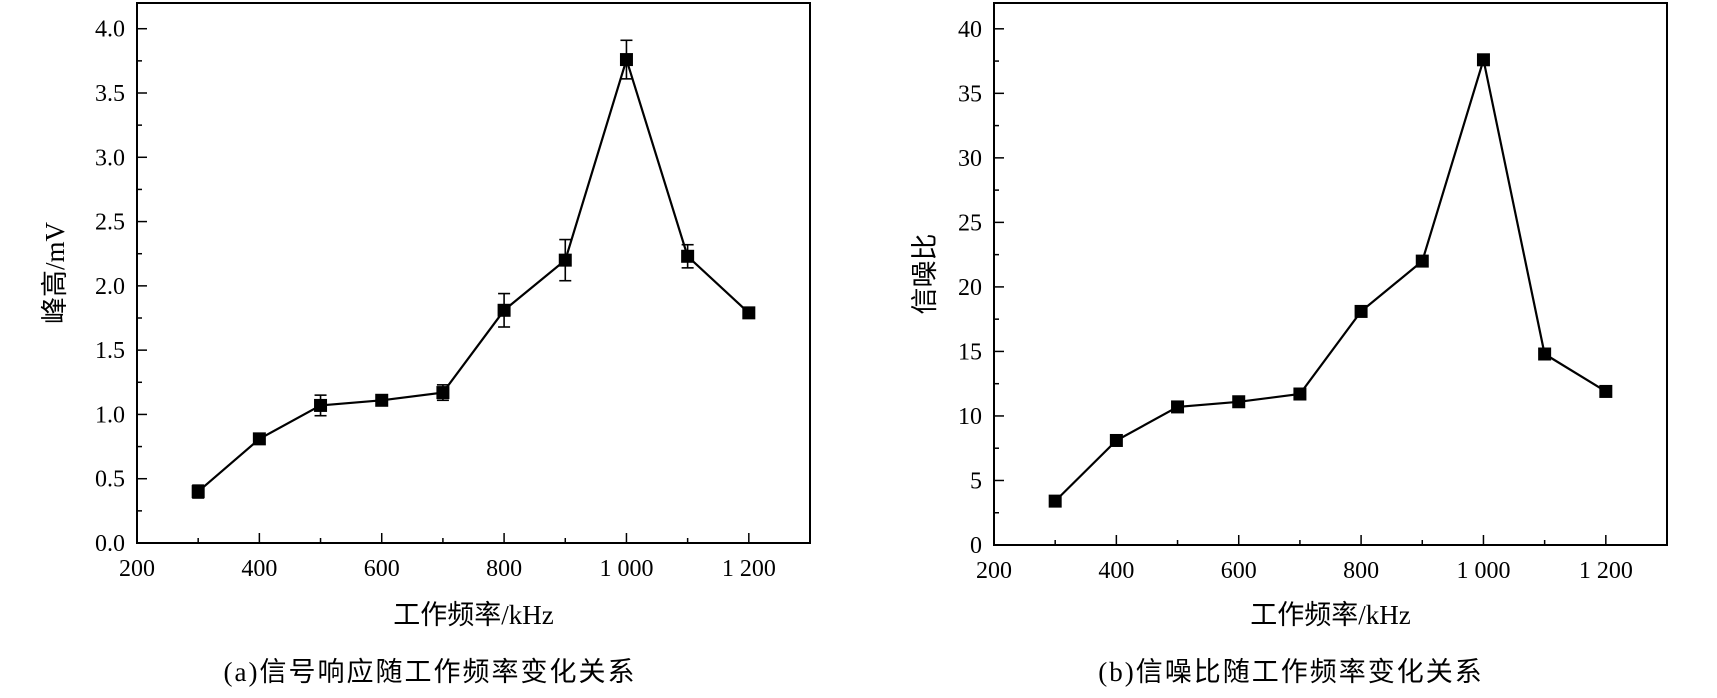 This screenshot has width=1717, height=698. I want to click on y-tick-label: 30, so click(970, 159).